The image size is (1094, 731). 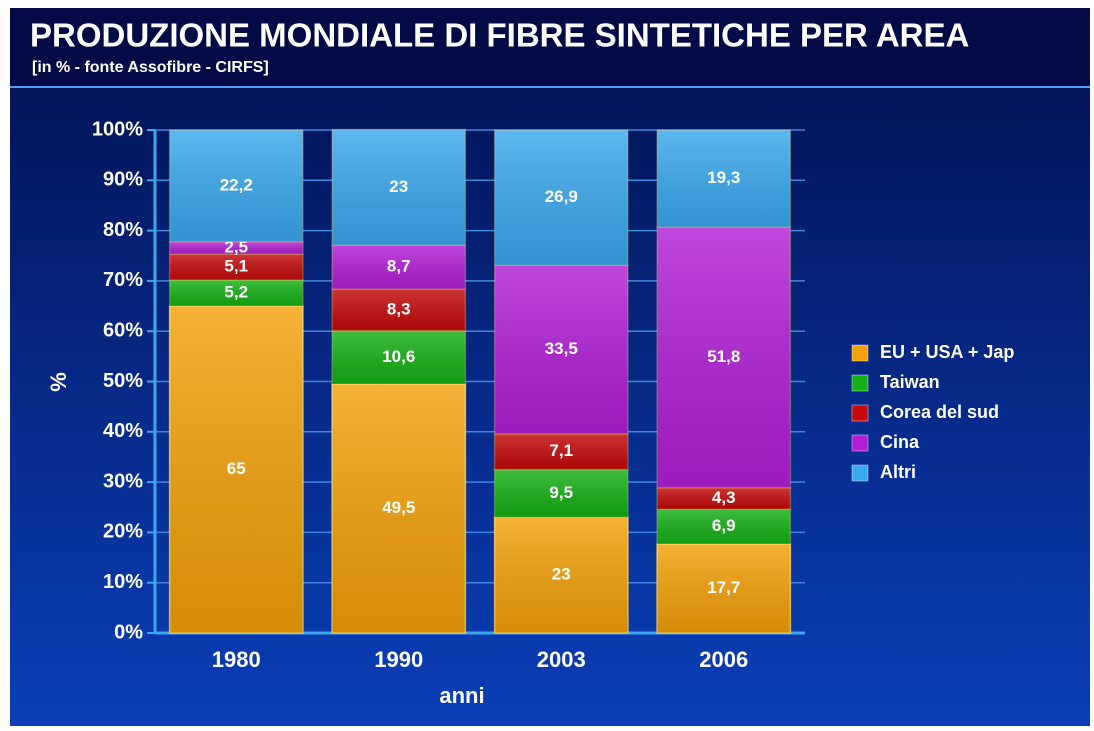 I want to click on value-label: 2,5, so click(x=236, y=246).